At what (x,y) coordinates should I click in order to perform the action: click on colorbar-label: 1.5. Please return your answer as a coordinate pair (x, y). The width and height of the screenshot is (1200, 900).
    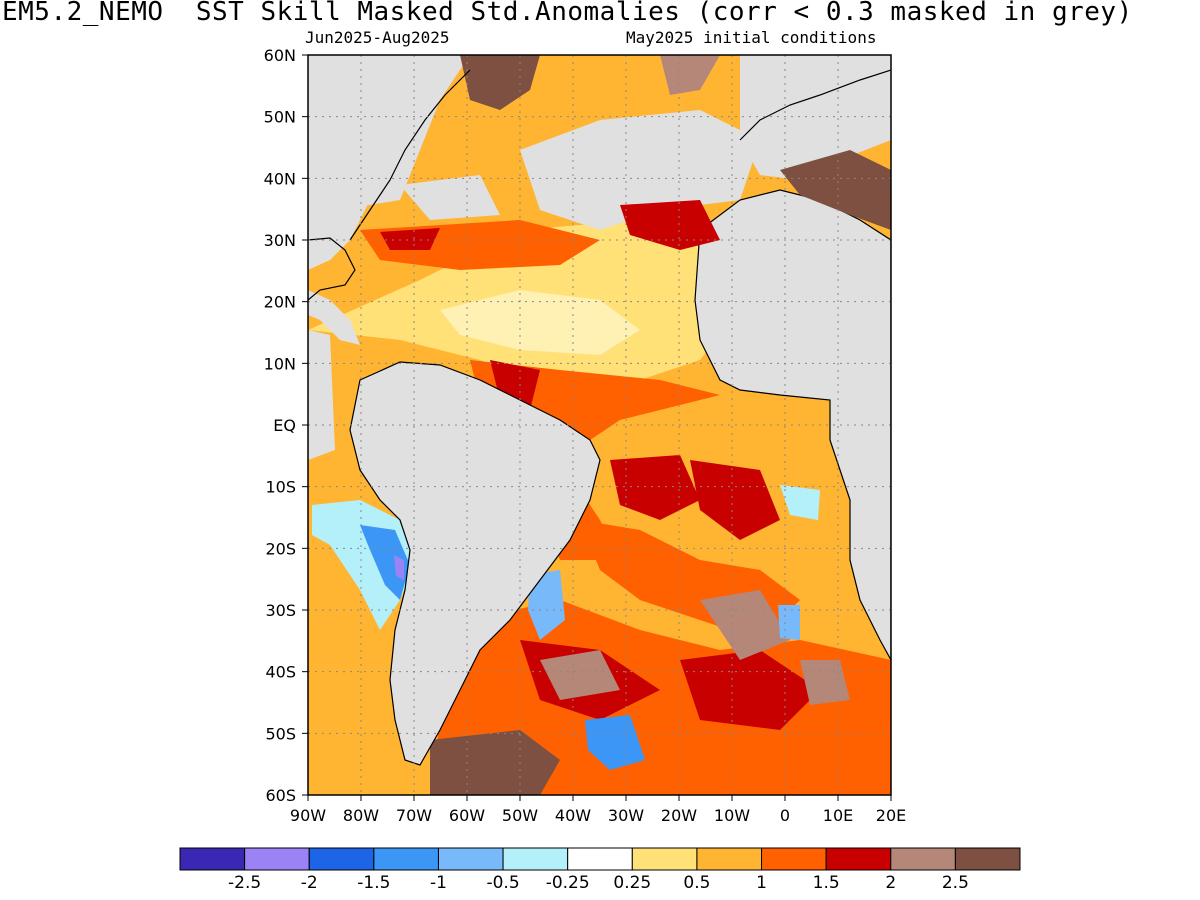
    Looking at the image, I should click on (826, 883).